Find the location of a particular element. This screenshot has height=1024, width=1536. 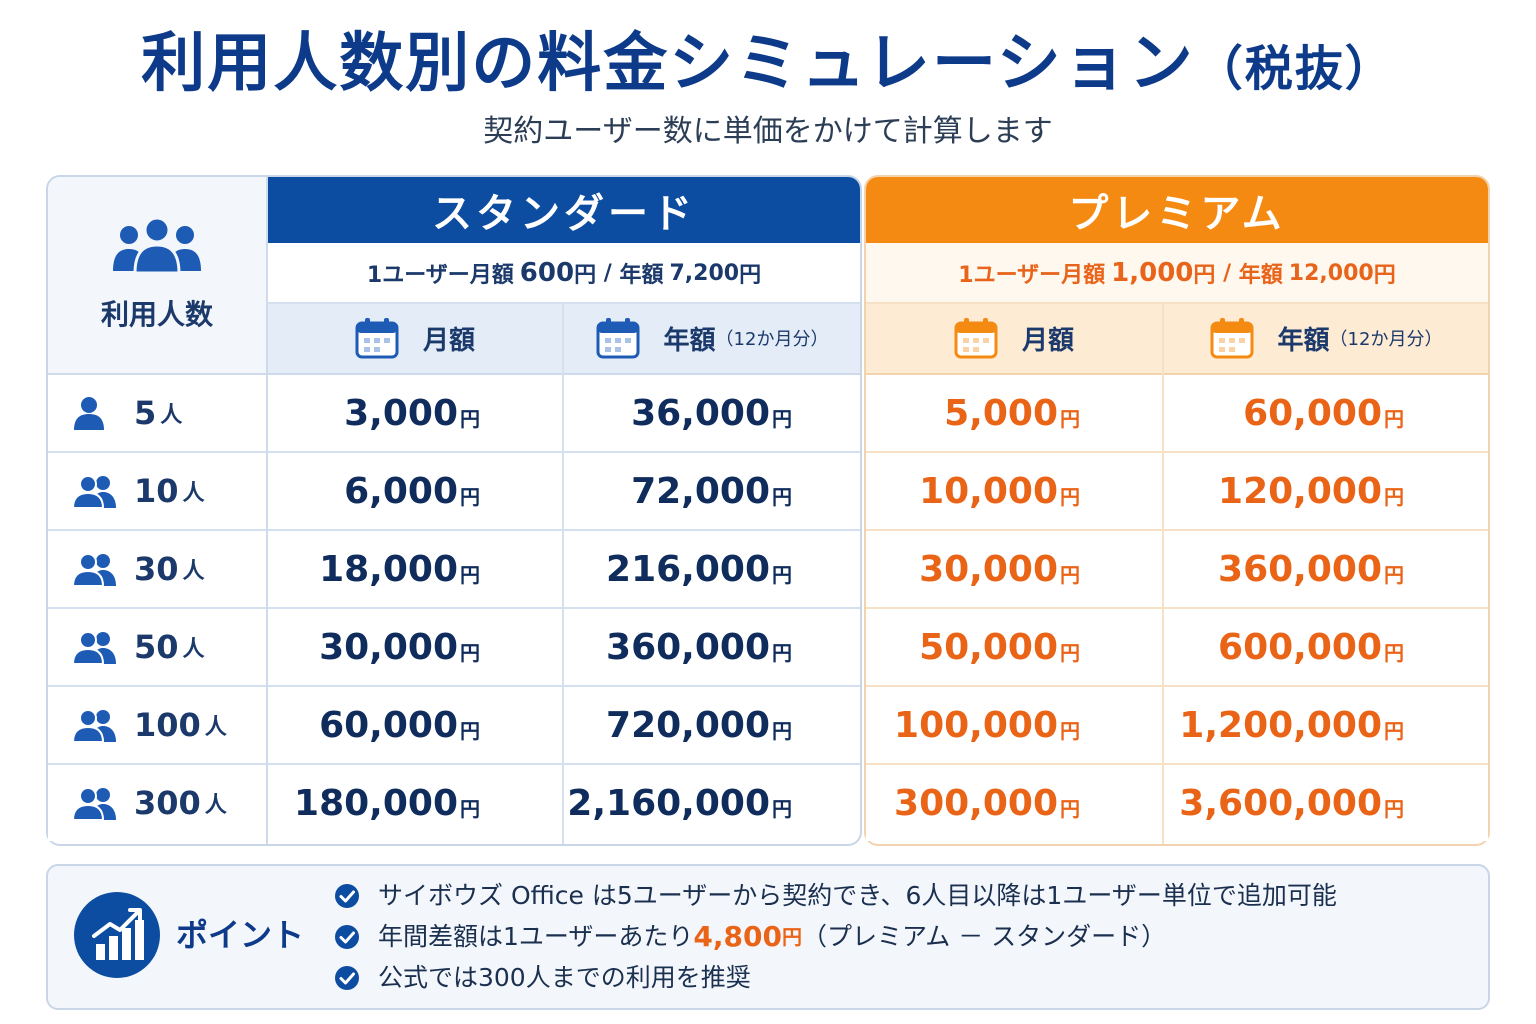

standard-monthly-cell: 30,000 円 is located at coordinates (415, 647).